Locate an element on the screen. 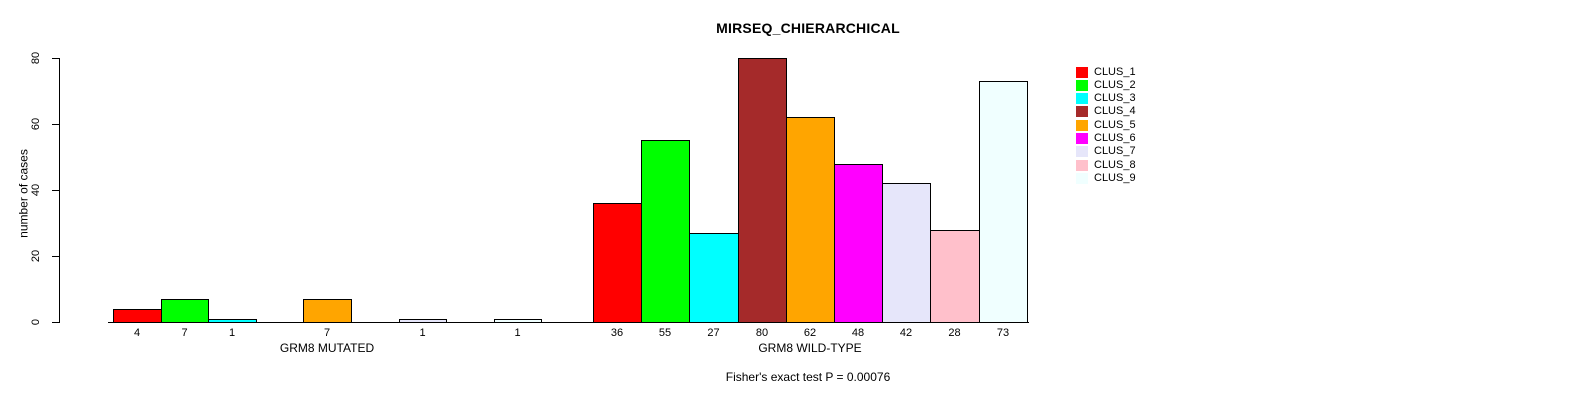 This screenshot has width=1590, height=400. legend-row: CLUS_4 is located at coordinates (1106, 112).